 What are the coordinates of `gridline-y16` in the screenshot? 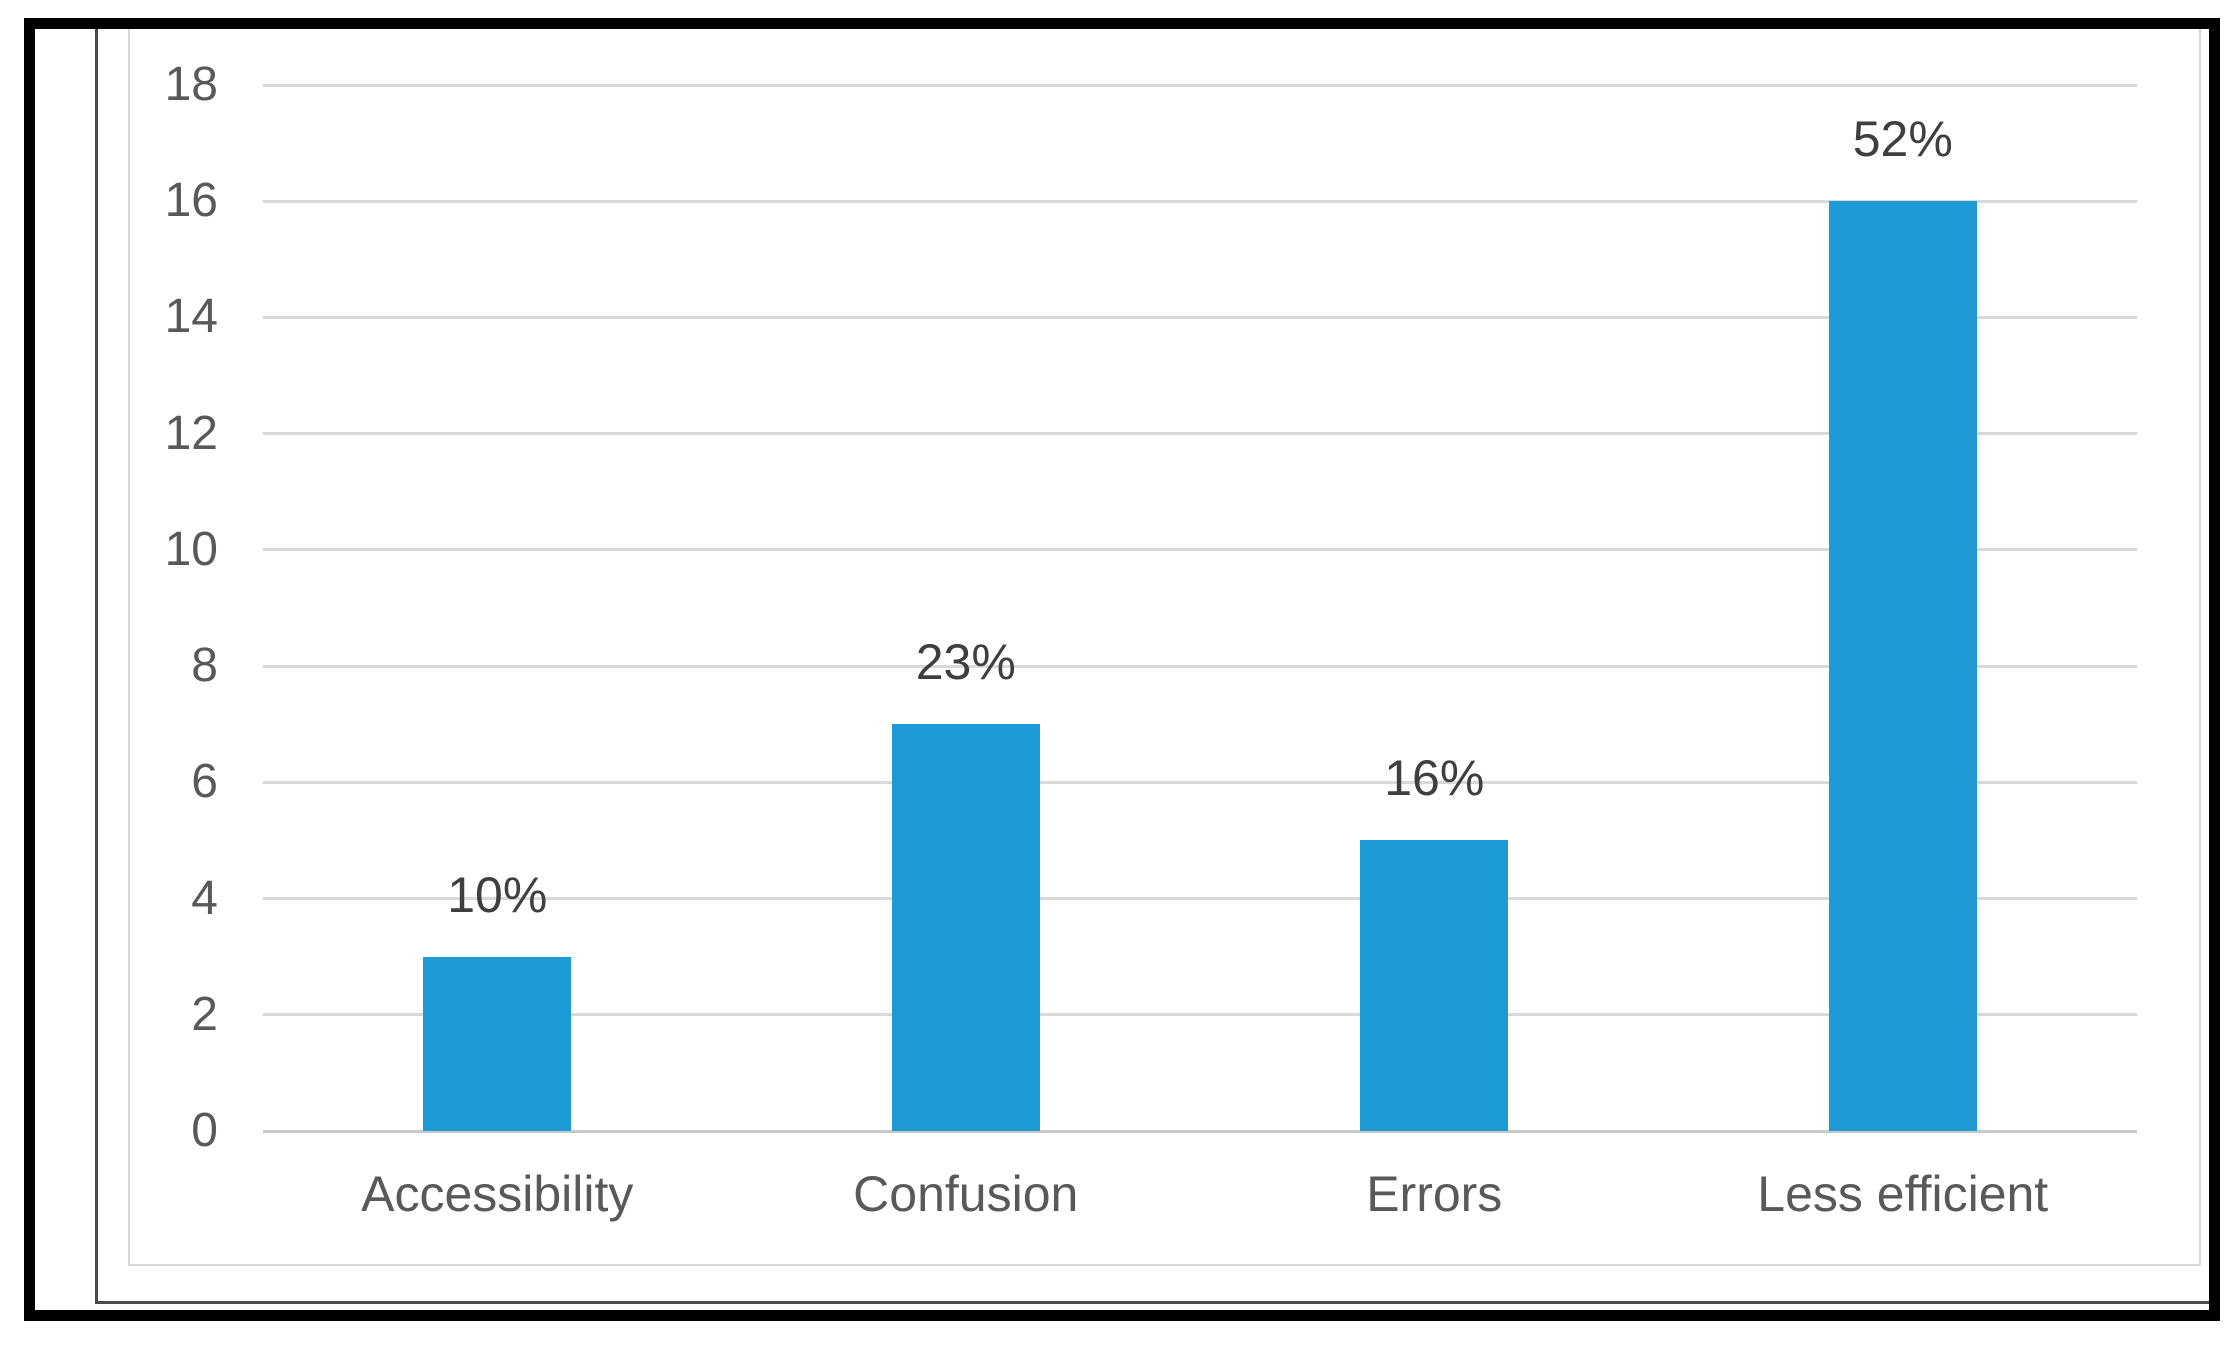 It's located at (1200, 201).